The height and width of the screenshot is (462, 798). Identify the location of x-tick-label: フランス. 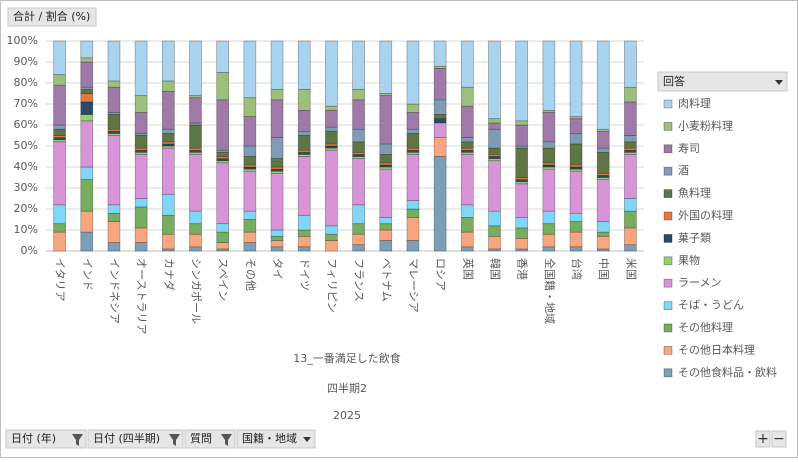
(359, 280).